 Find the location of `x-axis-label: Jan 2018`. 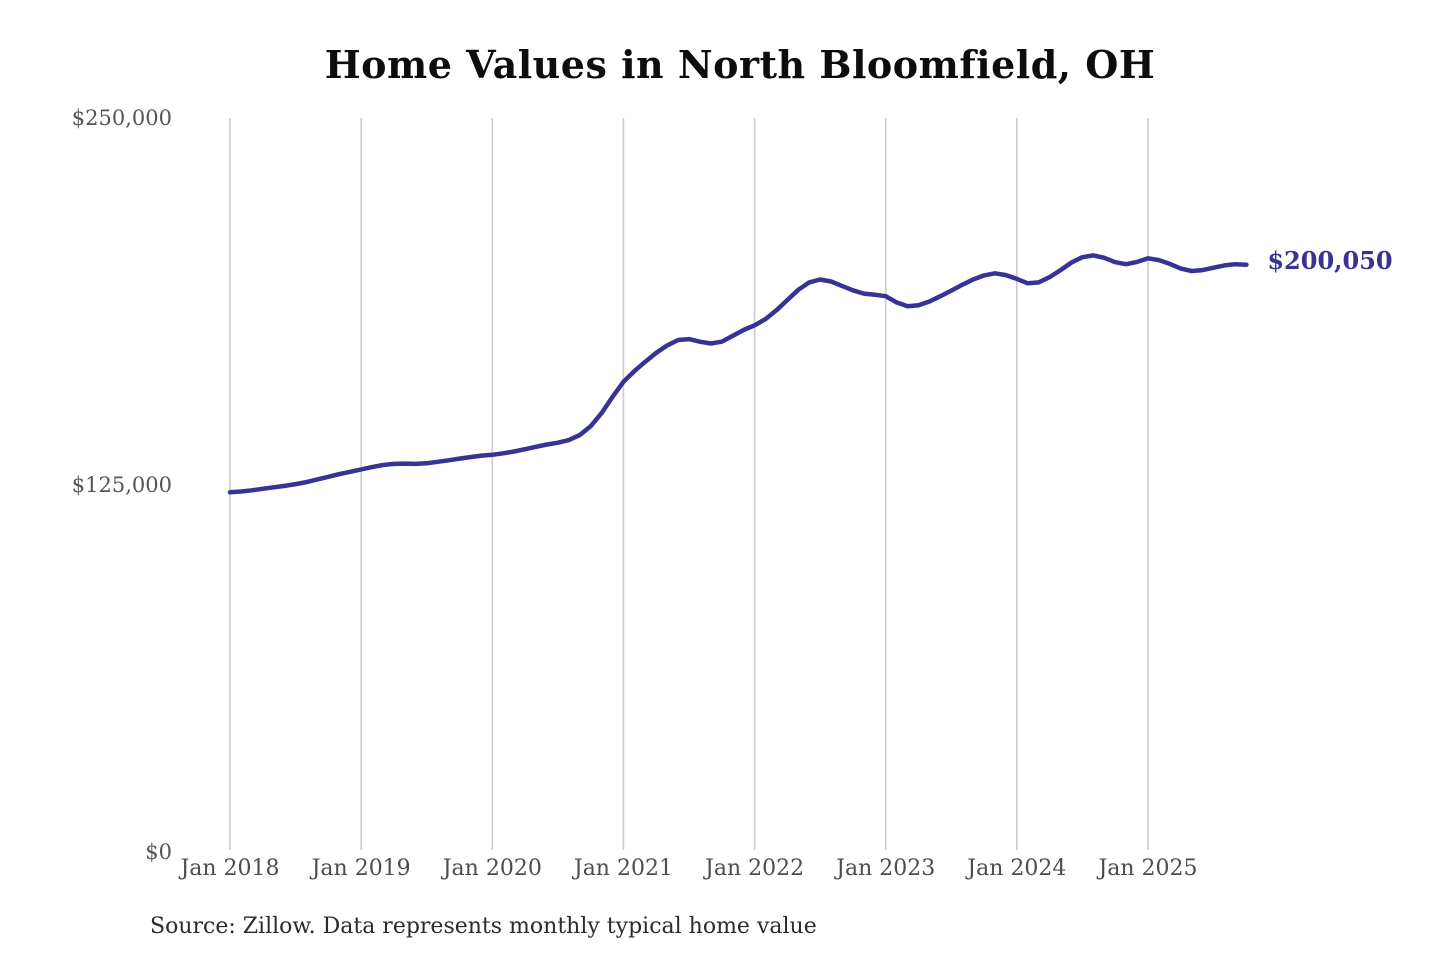

x-axis-label: Jan 2018 is located at coordinates (230, 868).